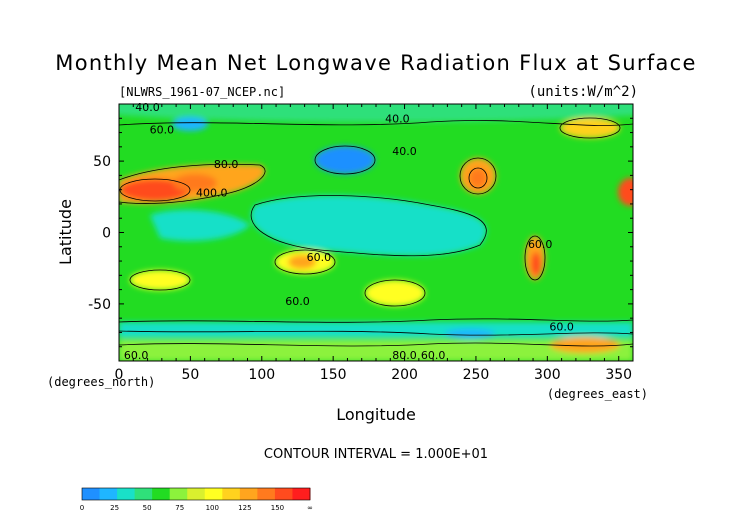  I want to click on colorbar-tick-label: 25, so click(114, 508).